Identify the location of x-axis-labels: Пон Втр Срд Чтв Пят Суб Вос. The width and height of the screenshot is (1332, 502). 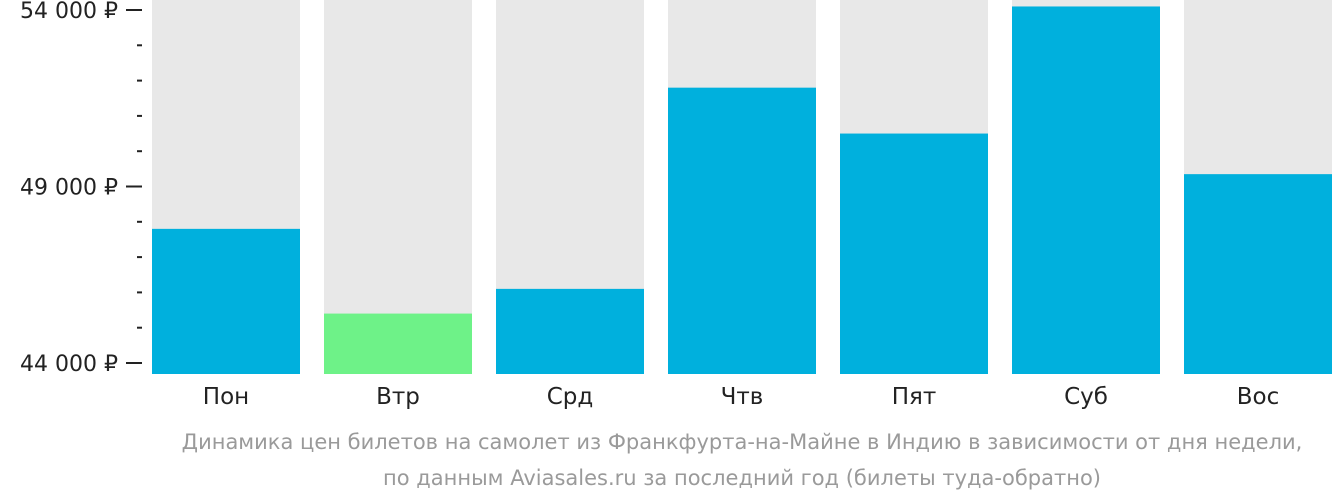
(741, 397).